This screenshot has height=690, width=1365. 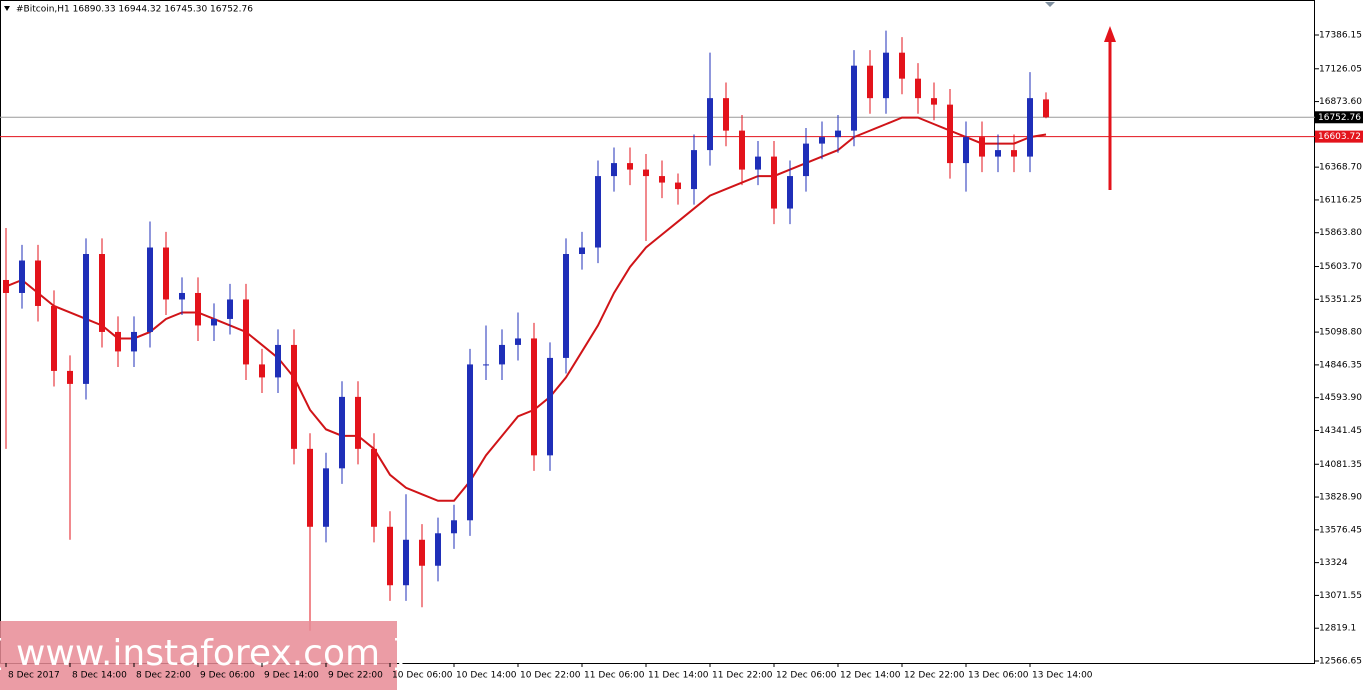 I want to click on price-label: 16752.76, so click(x=1339, y=118).